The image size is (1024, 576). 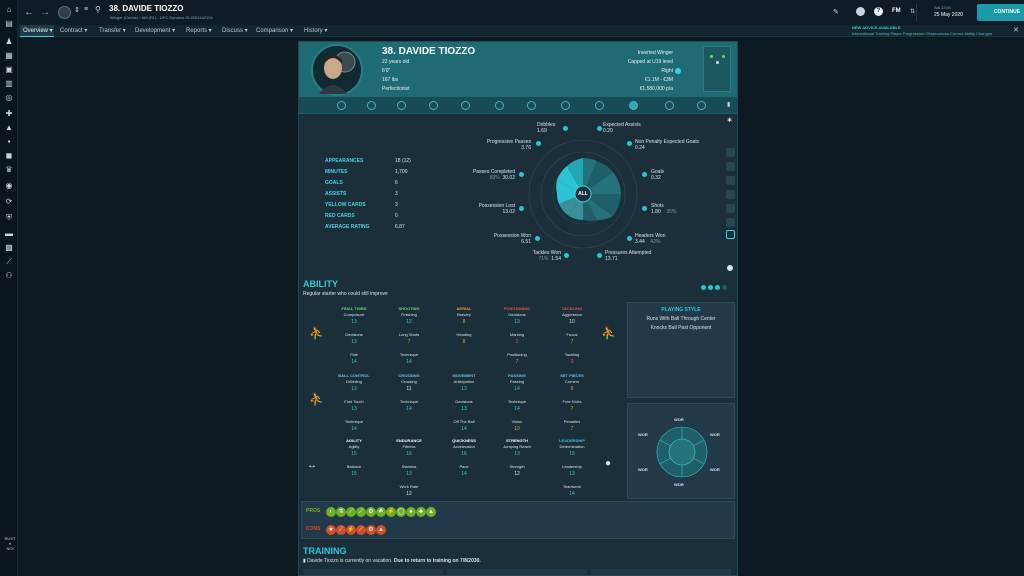 What do you see at coordinates (112, 31) in the screenshot?
I see `tab-transfer: Transfer ▾` at bounding box center [112, 31].